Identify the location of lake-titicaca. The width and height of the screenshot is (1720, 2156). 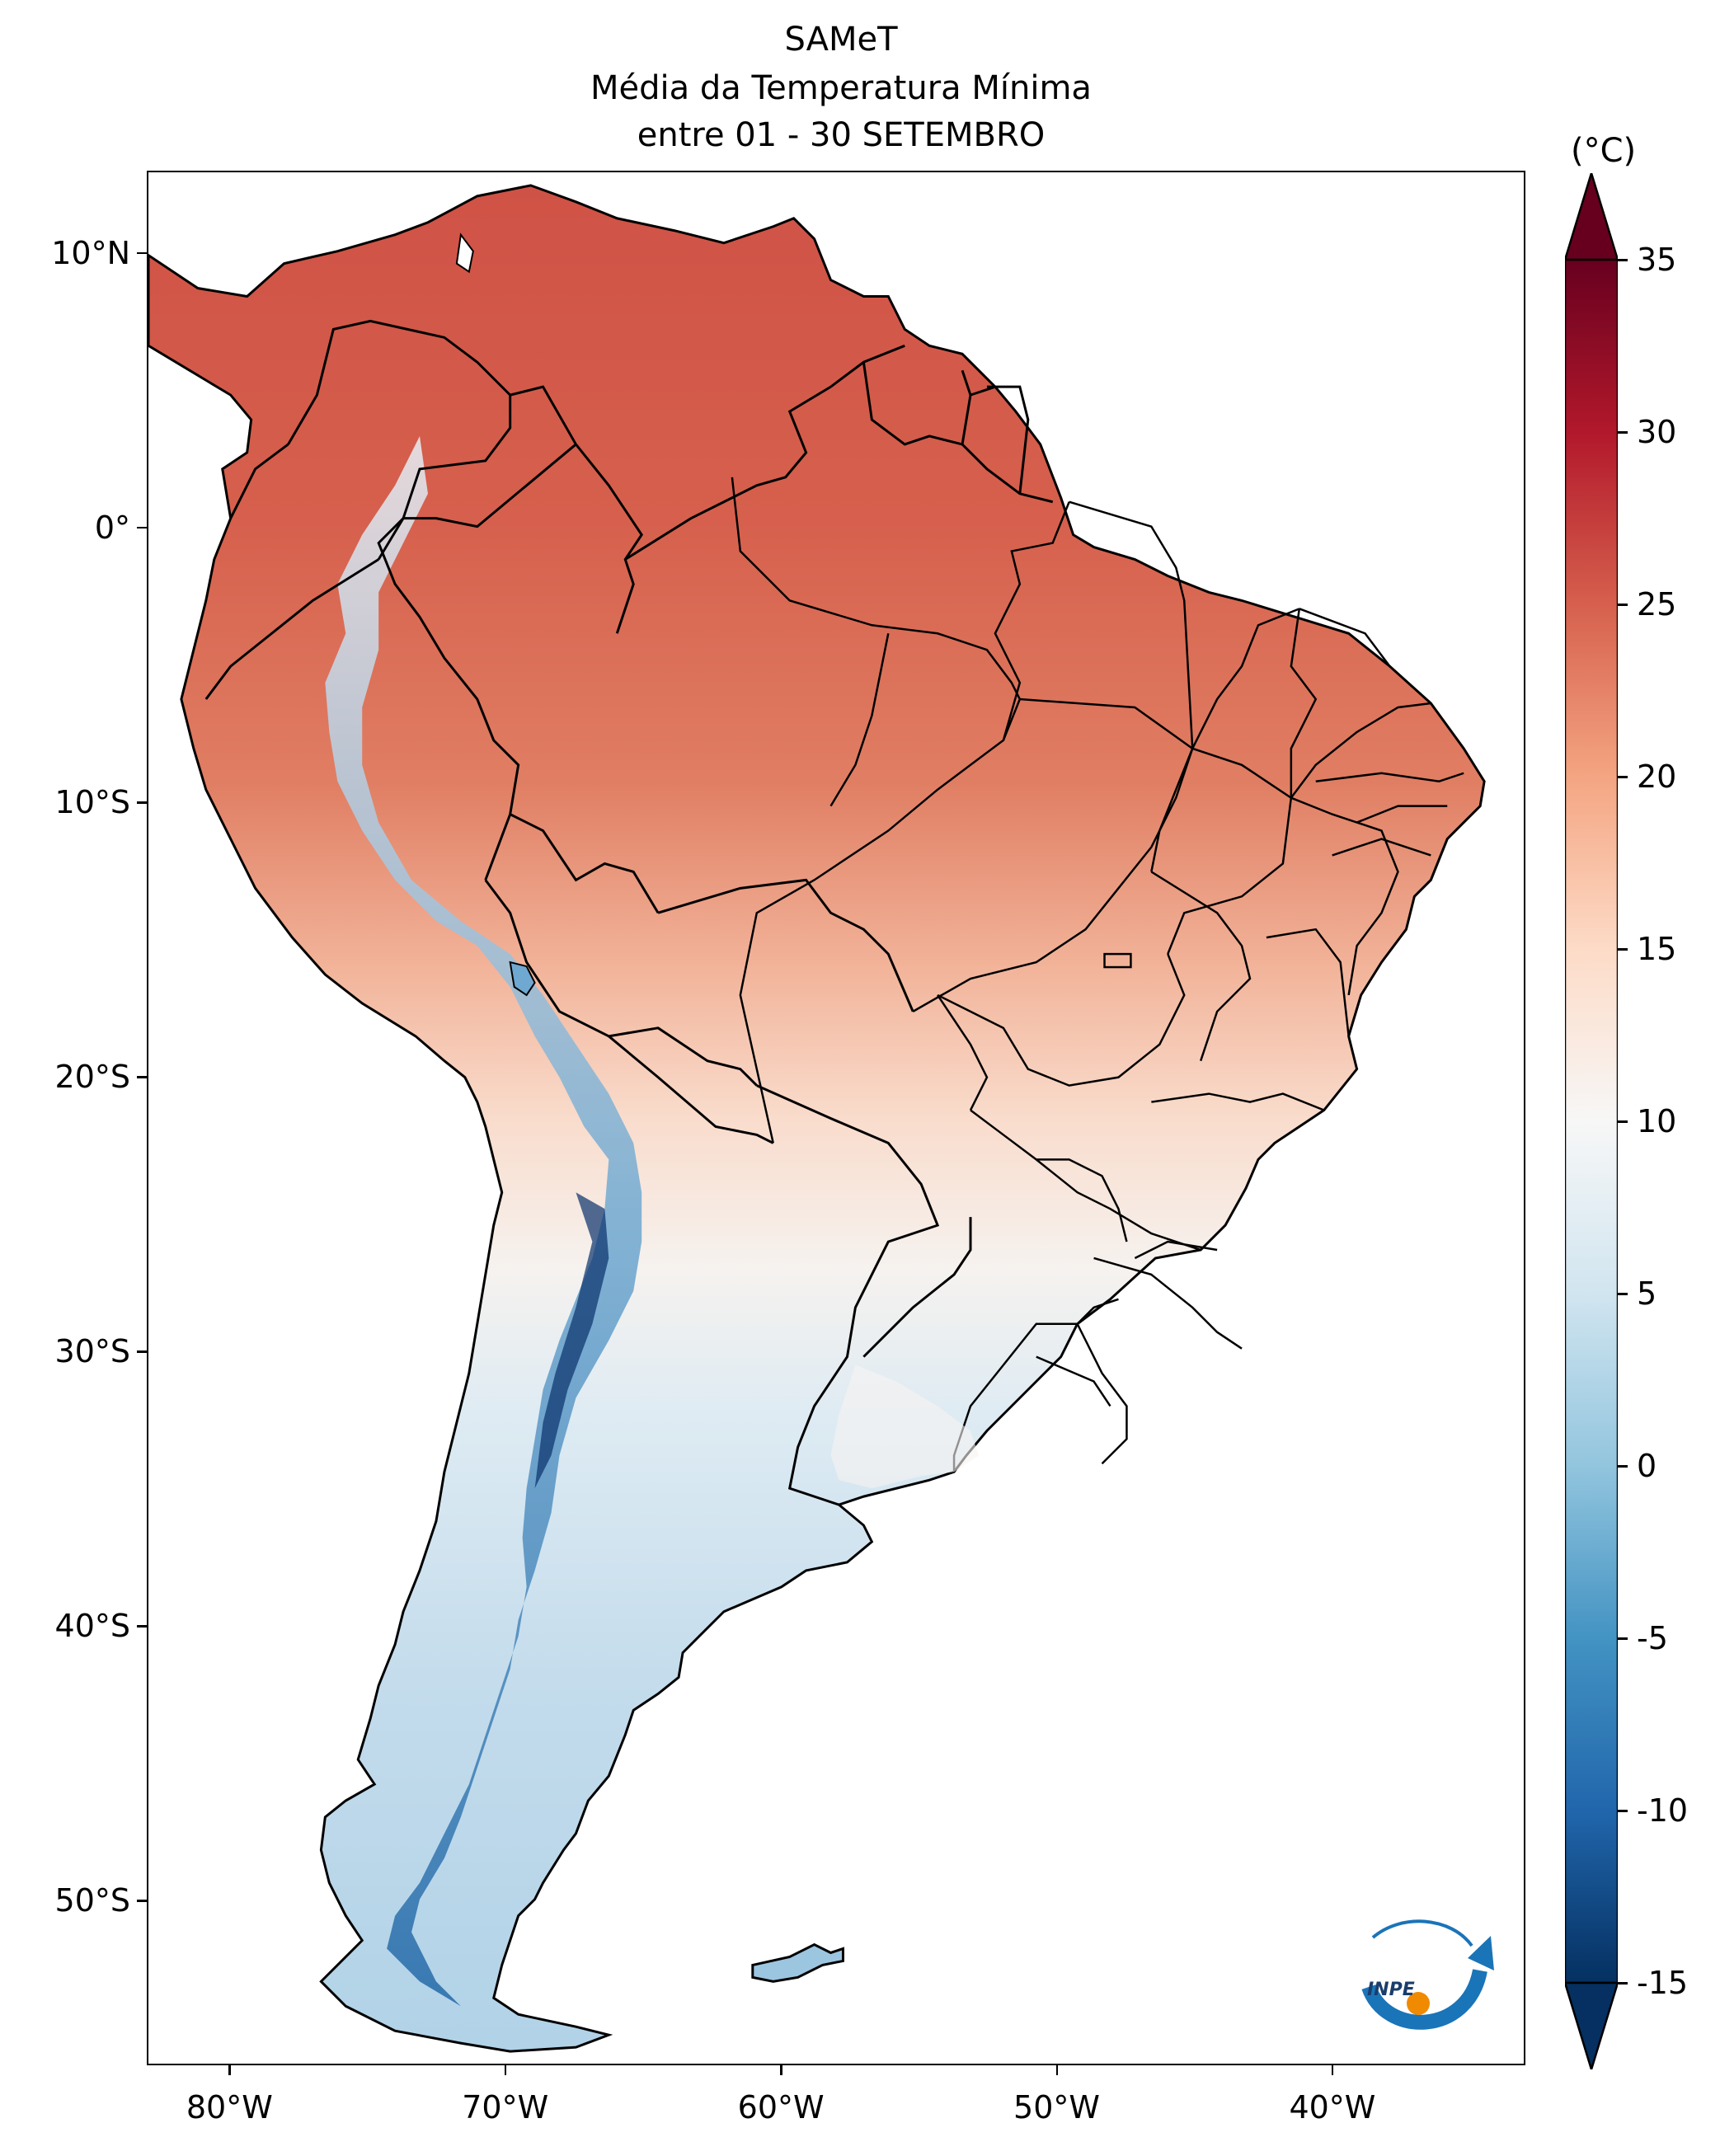
(522, 979).